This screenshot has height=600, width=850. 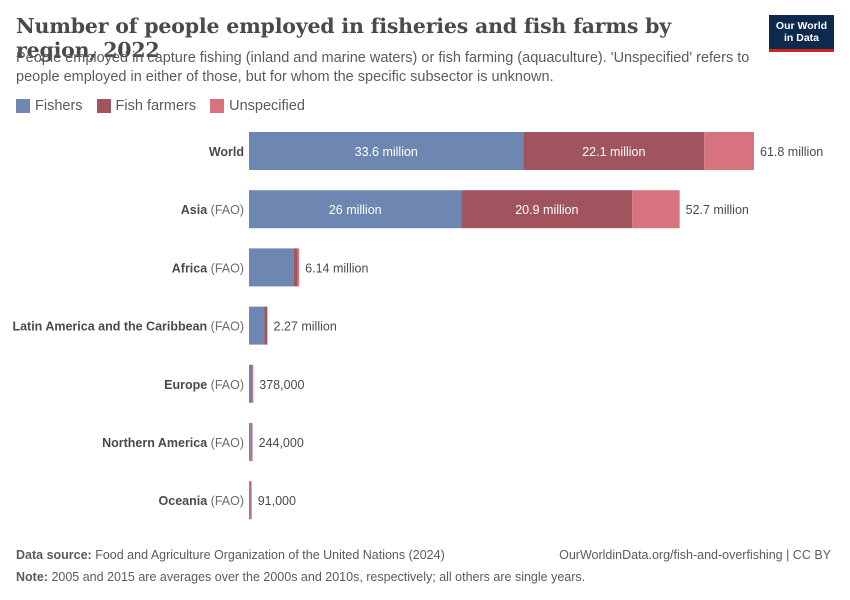 What do you see at coordinates (277, 501) in the screenshot?
I see `total-label-oceania: 91,000` at bounding box center [277, 501].